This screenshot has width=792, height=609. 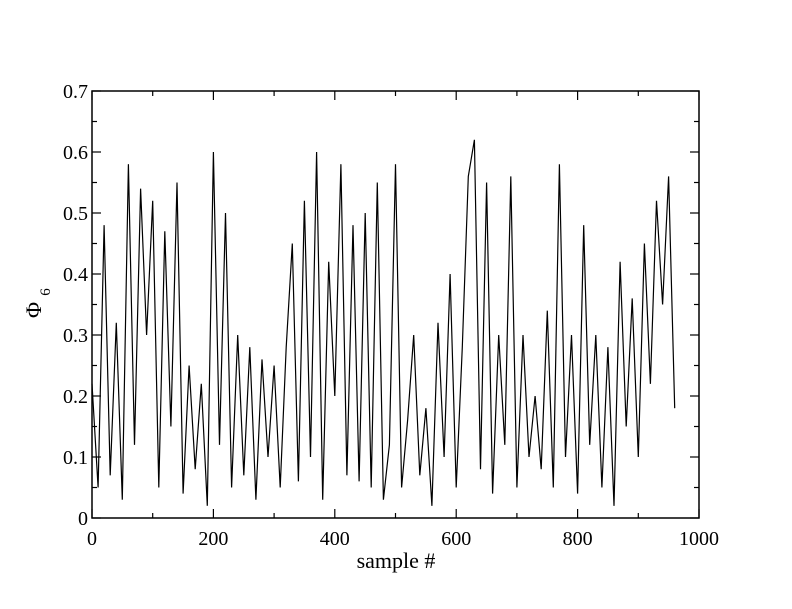 I want to click on x-tick-label: 800, so click(x=578, y=539).